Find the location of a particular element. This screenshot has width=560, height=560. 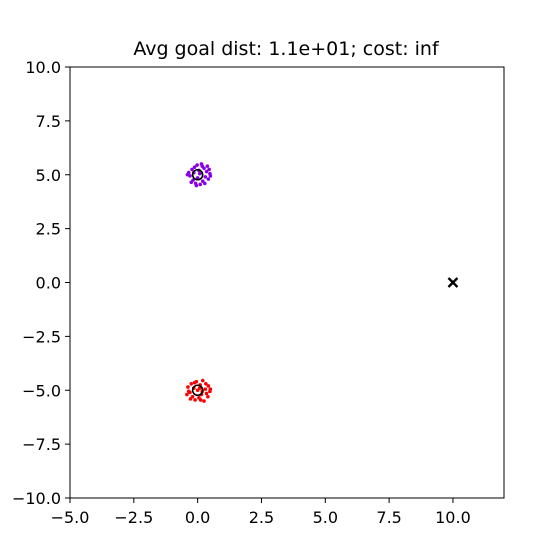

x-tick-label: −2.5 is located at coordinates (133, 517).